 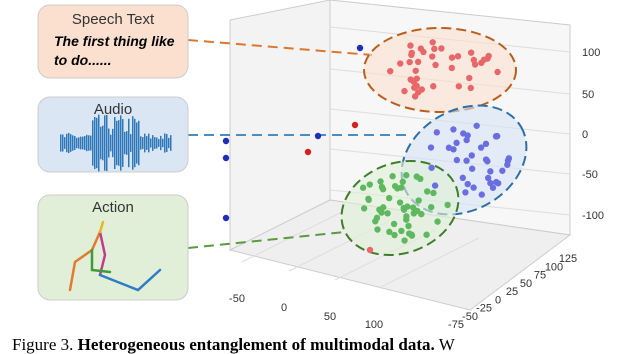 I want to click on y-tick-label: -75, so click(x=456, y=325).